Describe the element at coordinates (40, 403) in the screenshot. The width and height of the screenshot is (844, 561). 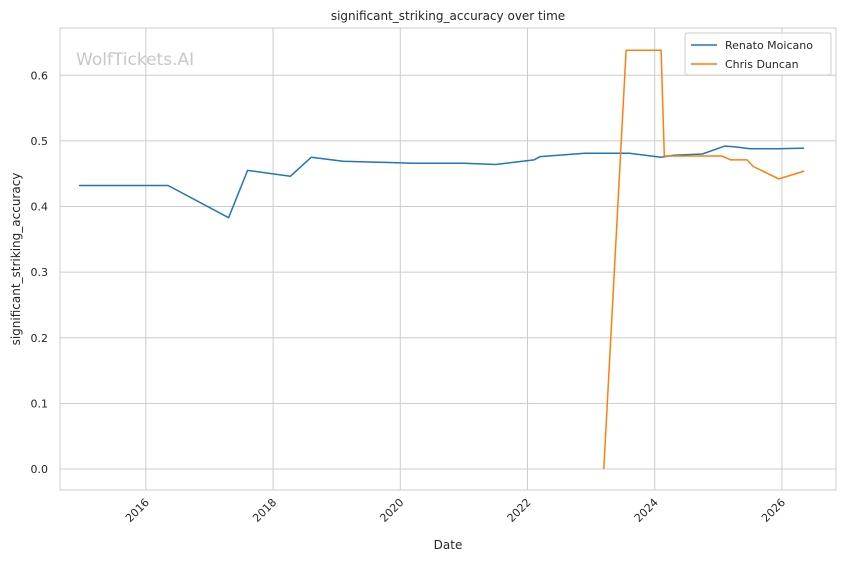
I see `y-tick-label: 0.1` at that location.